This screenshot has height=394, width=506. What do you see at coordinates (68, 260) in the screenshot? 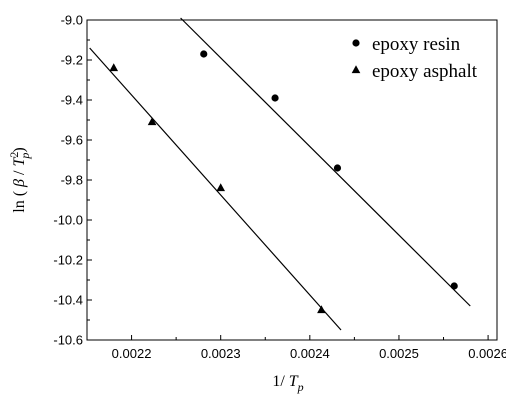
I see `y-tick-label: -10.2` at bounding box center [68, 260].